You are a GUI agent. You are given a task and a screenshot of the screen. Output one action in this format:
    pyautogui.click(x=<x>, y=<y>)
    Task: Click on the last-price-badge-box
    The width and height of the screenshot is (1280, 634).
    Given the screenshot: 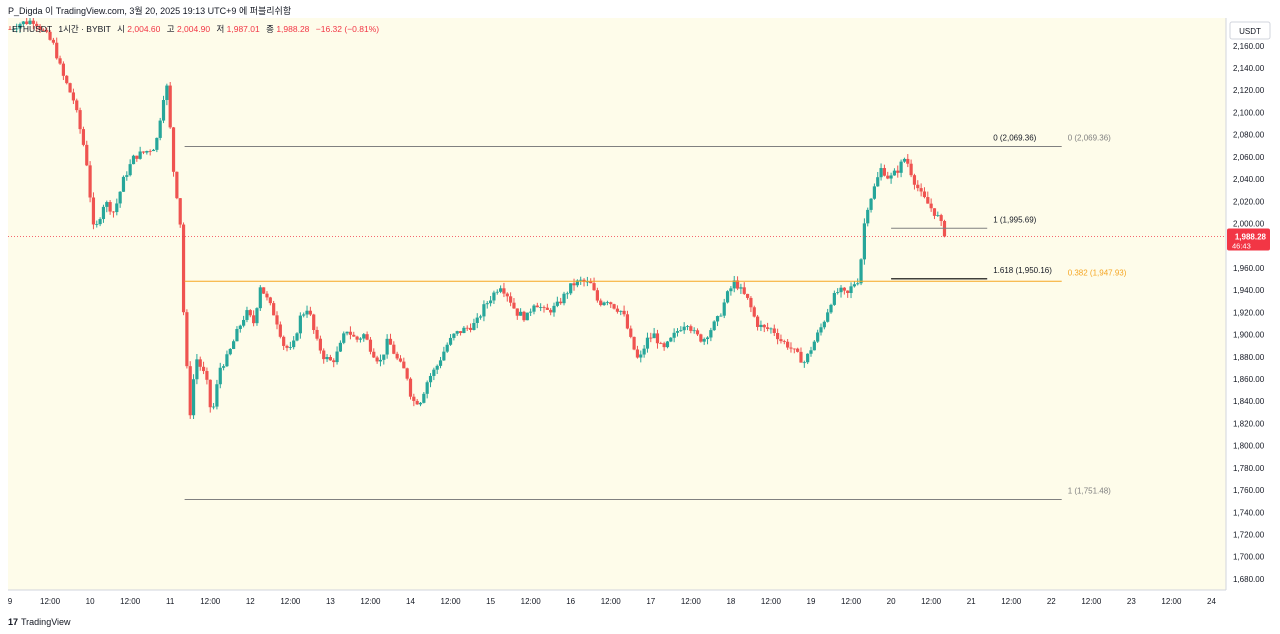 What is the action you would take?
    pyautogui.click(x=1248, y=239)
    